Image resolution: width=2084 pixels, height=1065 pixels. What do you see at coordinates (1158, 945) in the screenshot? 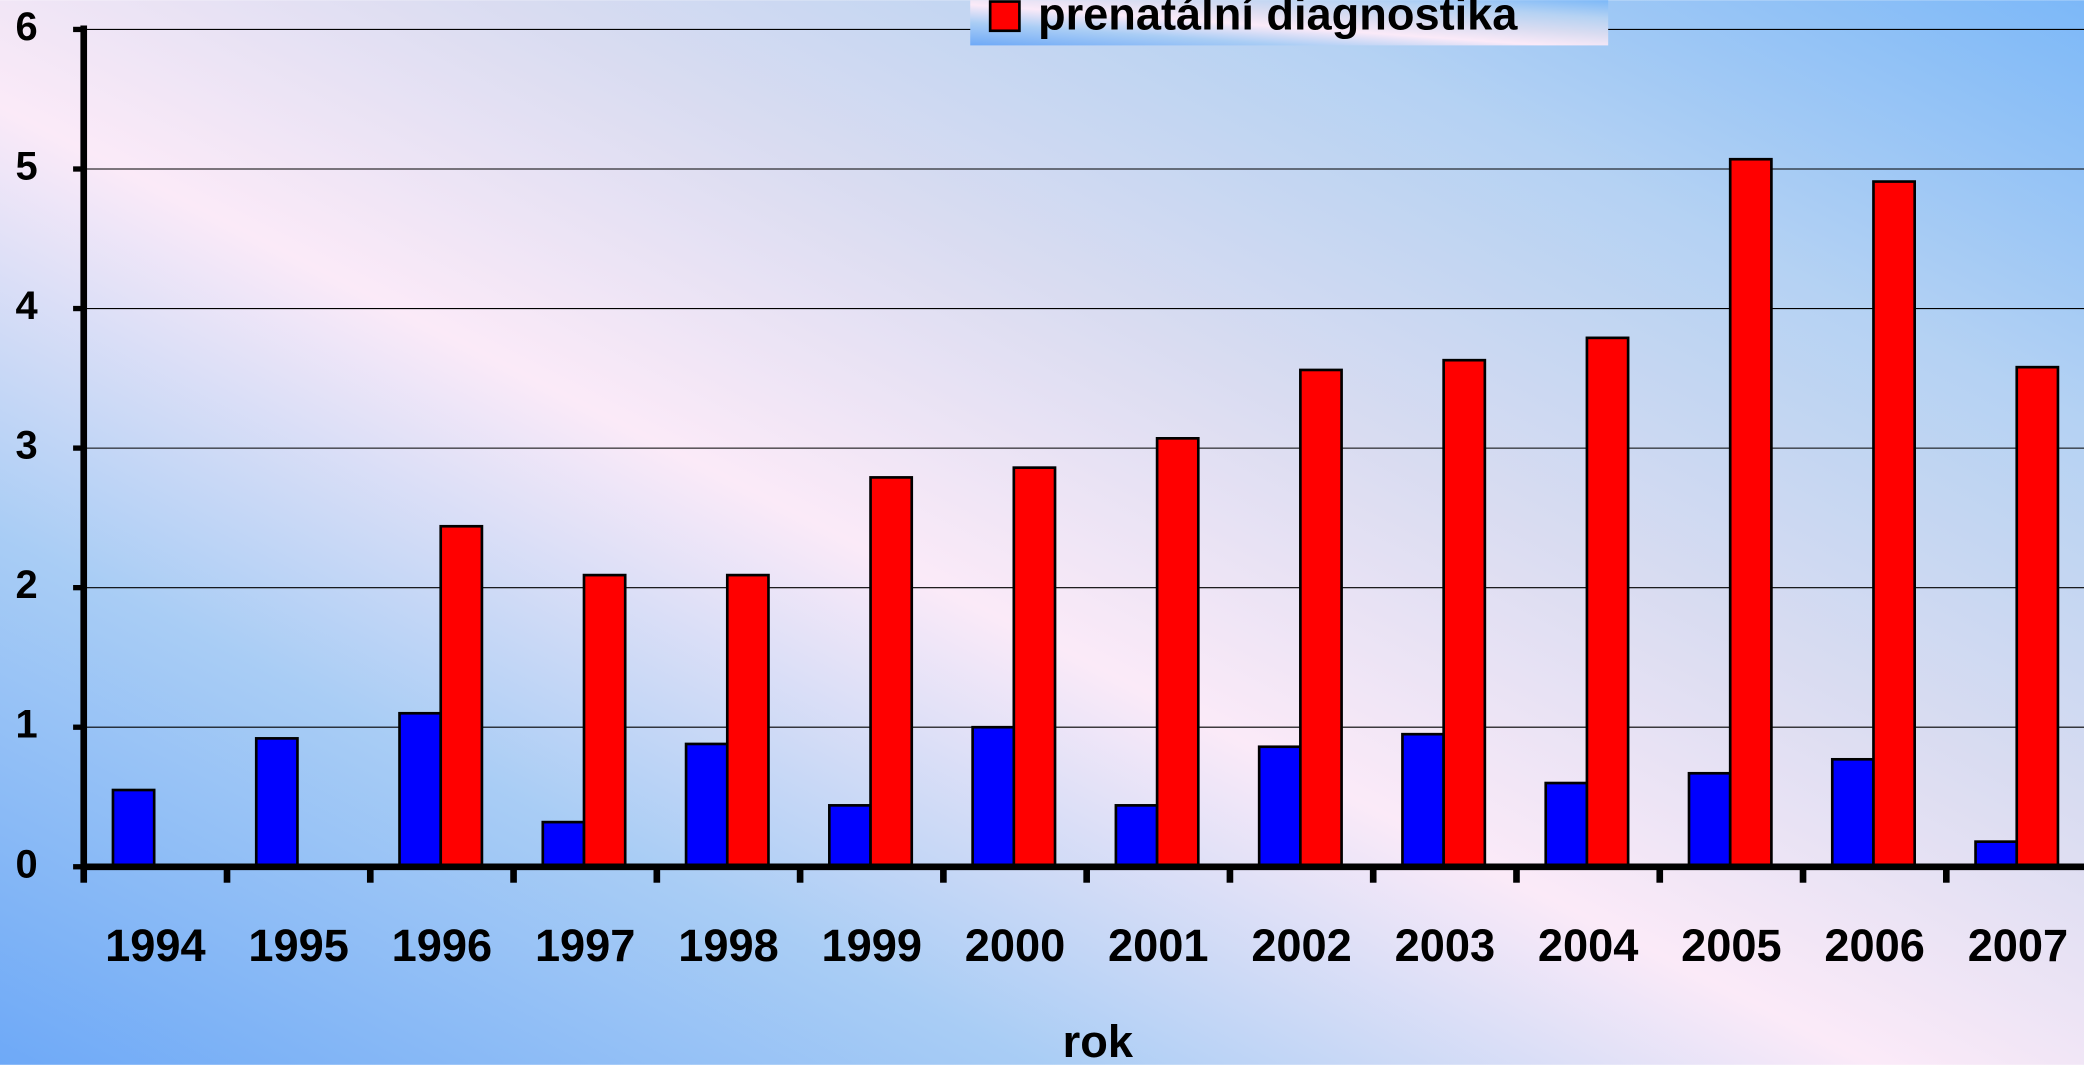
I see `x-tick-label: 2001` at bounding box center [1158, 945].